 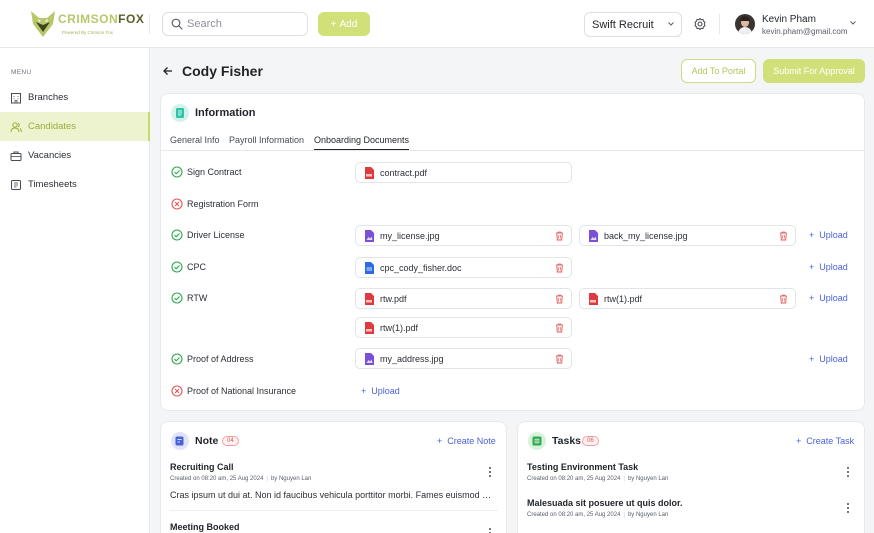 I want to click on file-item: cpc_cody_fisher.doc, so click(x=463, y=267).